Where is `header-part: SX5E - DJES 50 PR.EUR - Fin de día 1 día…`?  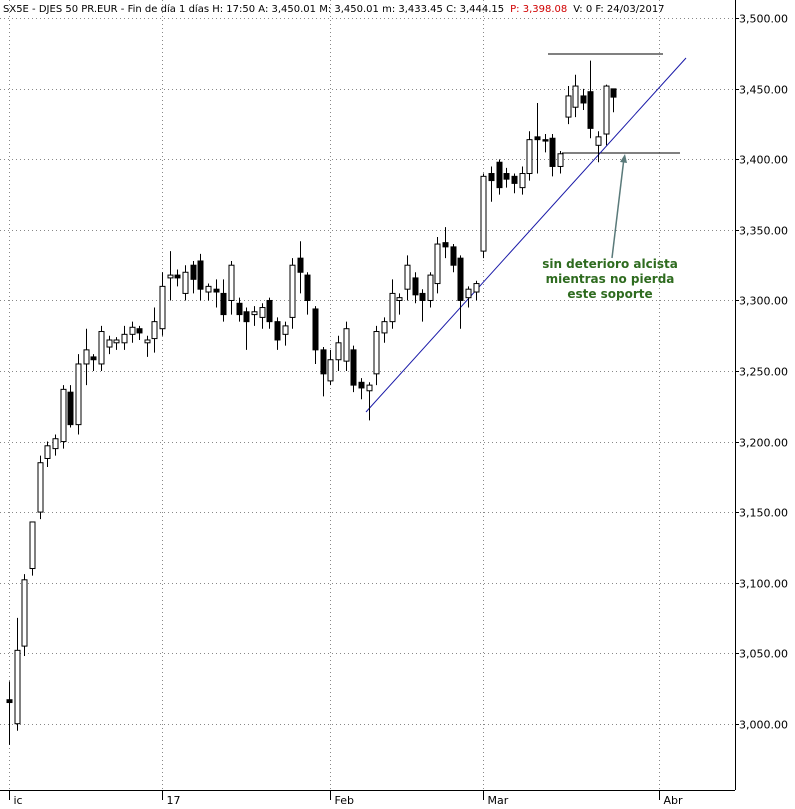
header-part: SX5E - DJES 50 PR.EUR - Fin de día 1 día… is located at coordinates (253, 9).